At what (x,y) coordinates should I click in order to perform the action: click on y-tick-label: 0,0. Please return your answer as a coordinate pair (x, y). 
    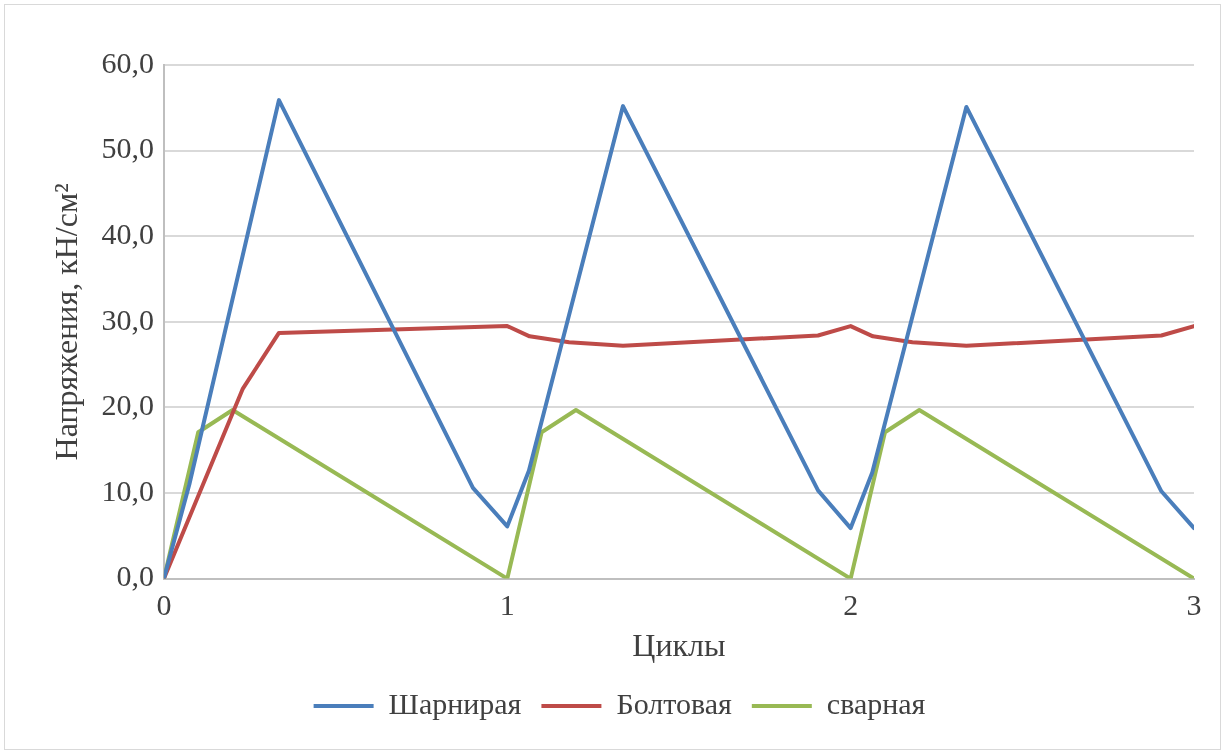
    Looking at the image, I should click on (135, 576).